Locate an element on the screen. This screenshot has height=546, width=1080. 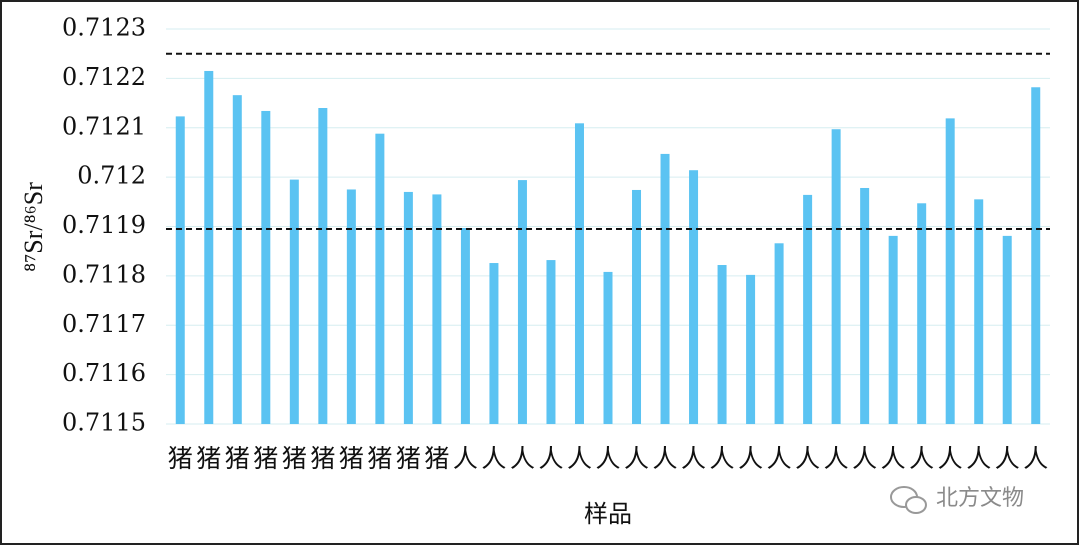
y-axis-label: ⁸⁷Sr/⁸⁶Sr is located at coordinates (33, 227).